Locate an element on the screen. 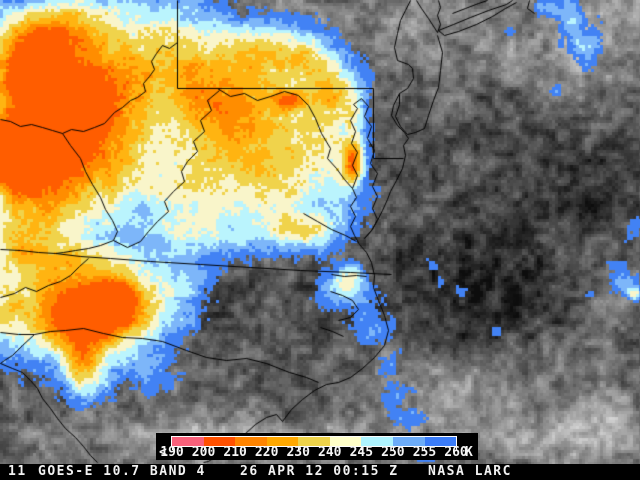 The height and width of the screenshot is (480, 640). temperature-legend: < K 190 200 210 220 230 240 245 250 255 260 is located at coordinates (317, 446).